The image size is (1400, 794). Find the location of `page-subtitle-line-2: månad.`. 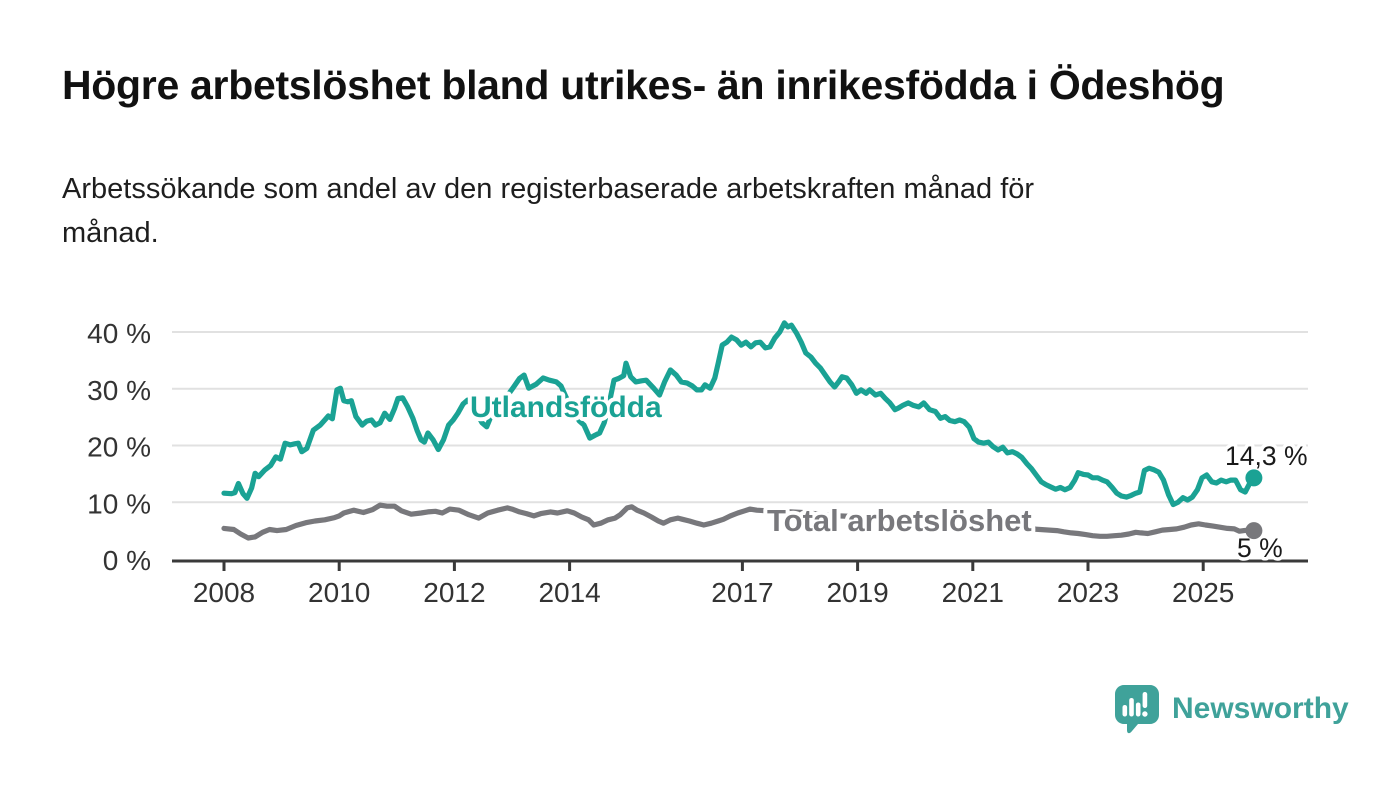

page-subtitle-line-2: månad. is located at coordinates (110, 232).